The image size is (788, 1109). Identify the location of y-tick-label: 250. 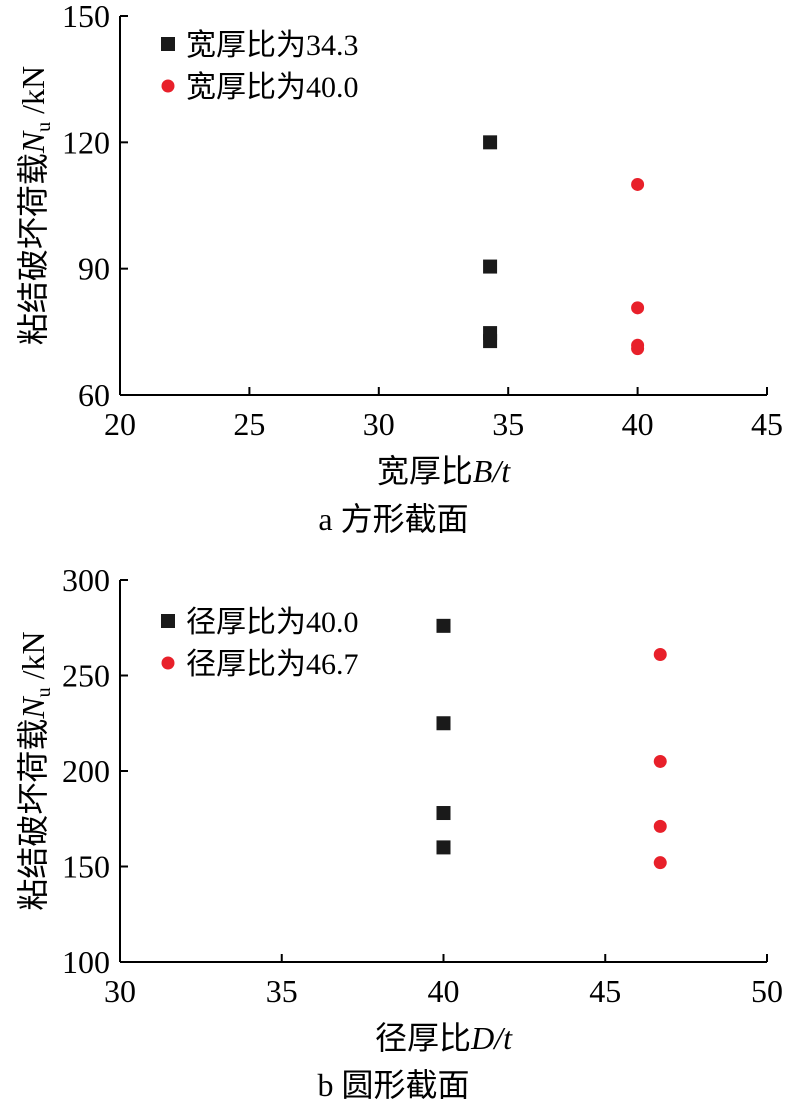
(86, 676).